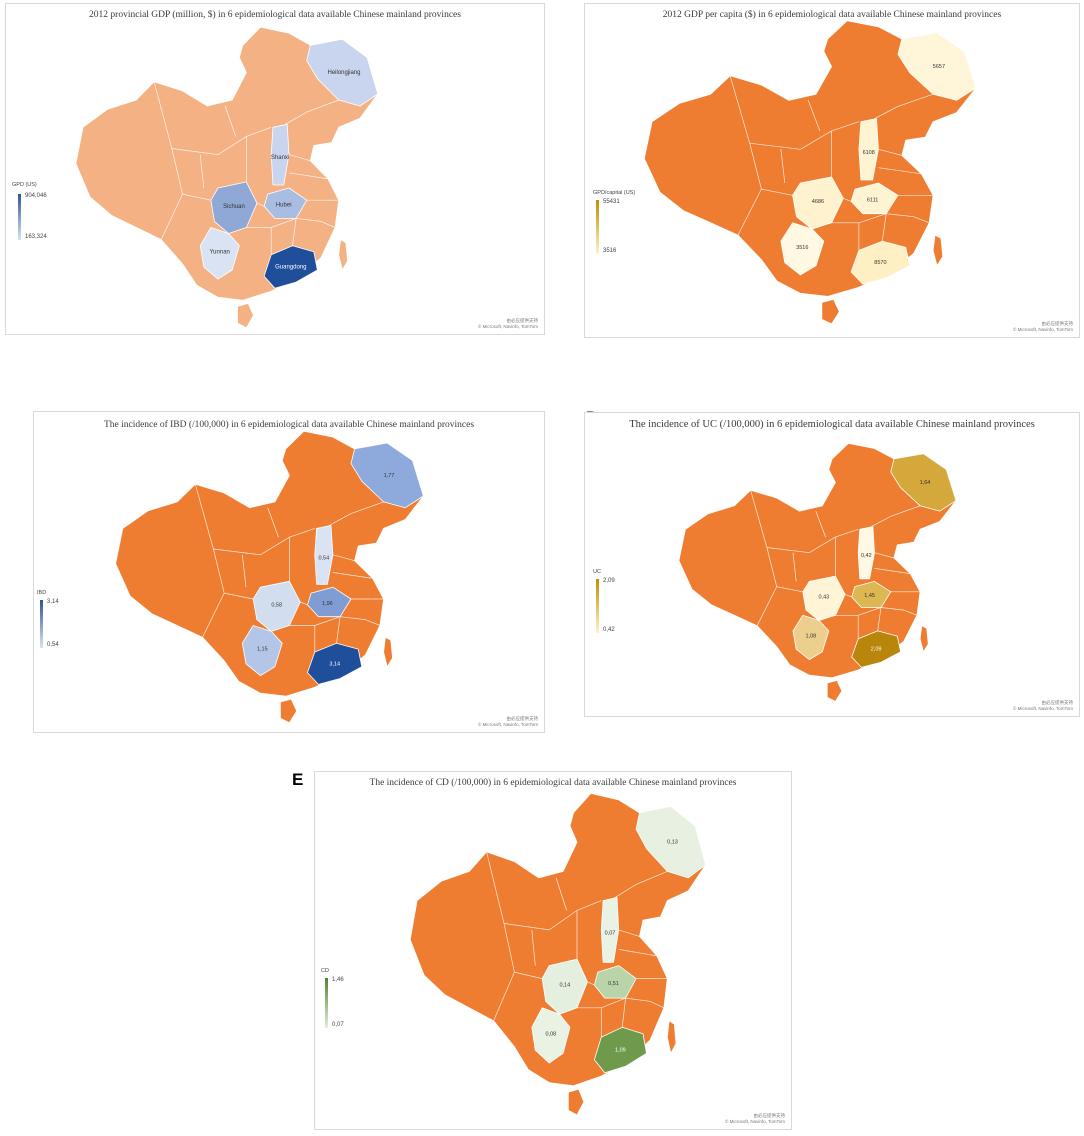  What do you see at coordinates (810, 172) in the screenshot?
I see `panel-b-map: 5657 6108 4686 6111 3516 8570` at bounding box center [810, 172].